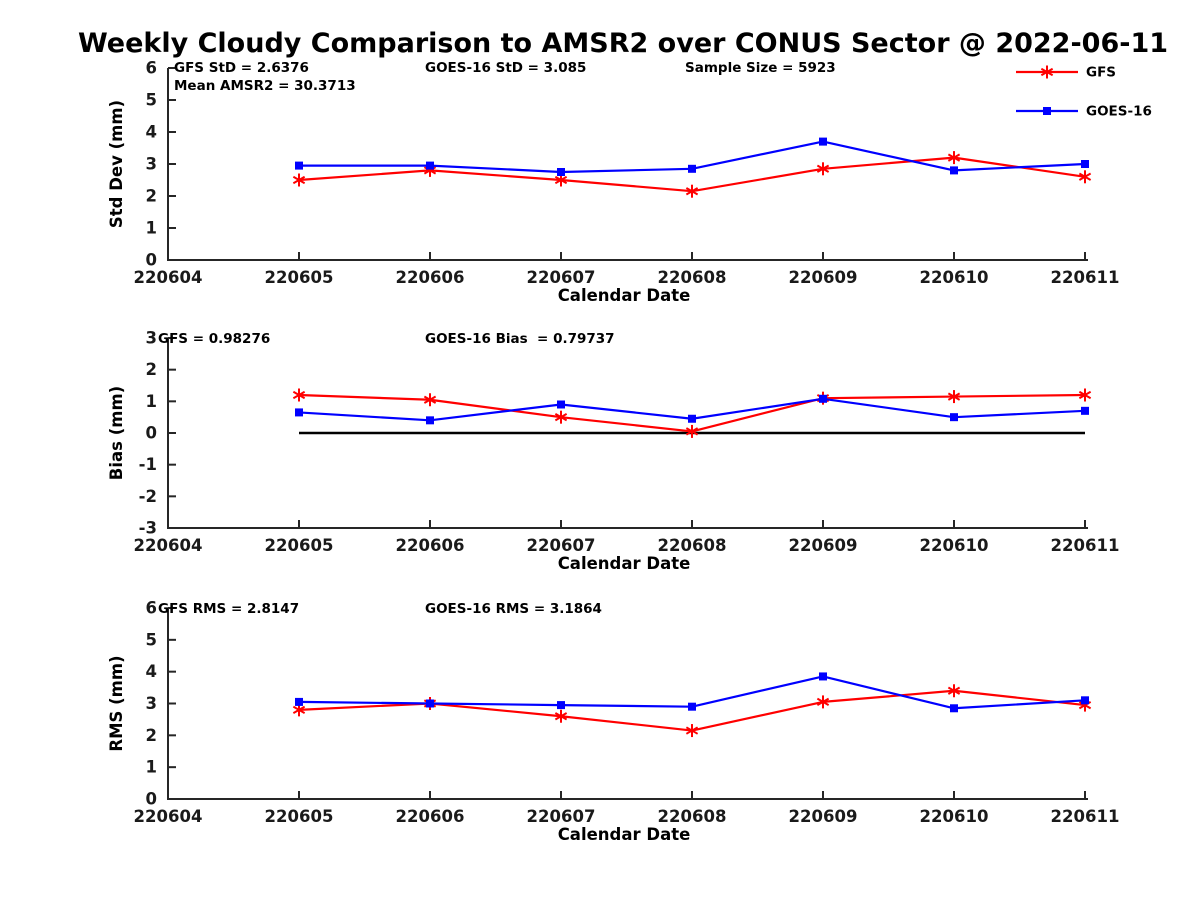  Describe the element at coordinates (1101, 73) in the screenshot. I see `legend-label: GFS` at that location.